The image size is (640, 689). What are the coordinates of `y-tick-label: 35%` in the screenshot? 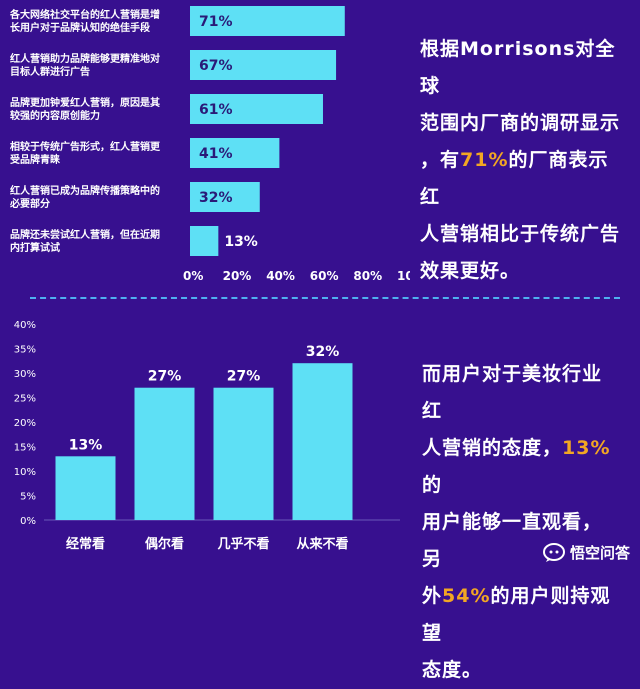 It's located at (25, 350).